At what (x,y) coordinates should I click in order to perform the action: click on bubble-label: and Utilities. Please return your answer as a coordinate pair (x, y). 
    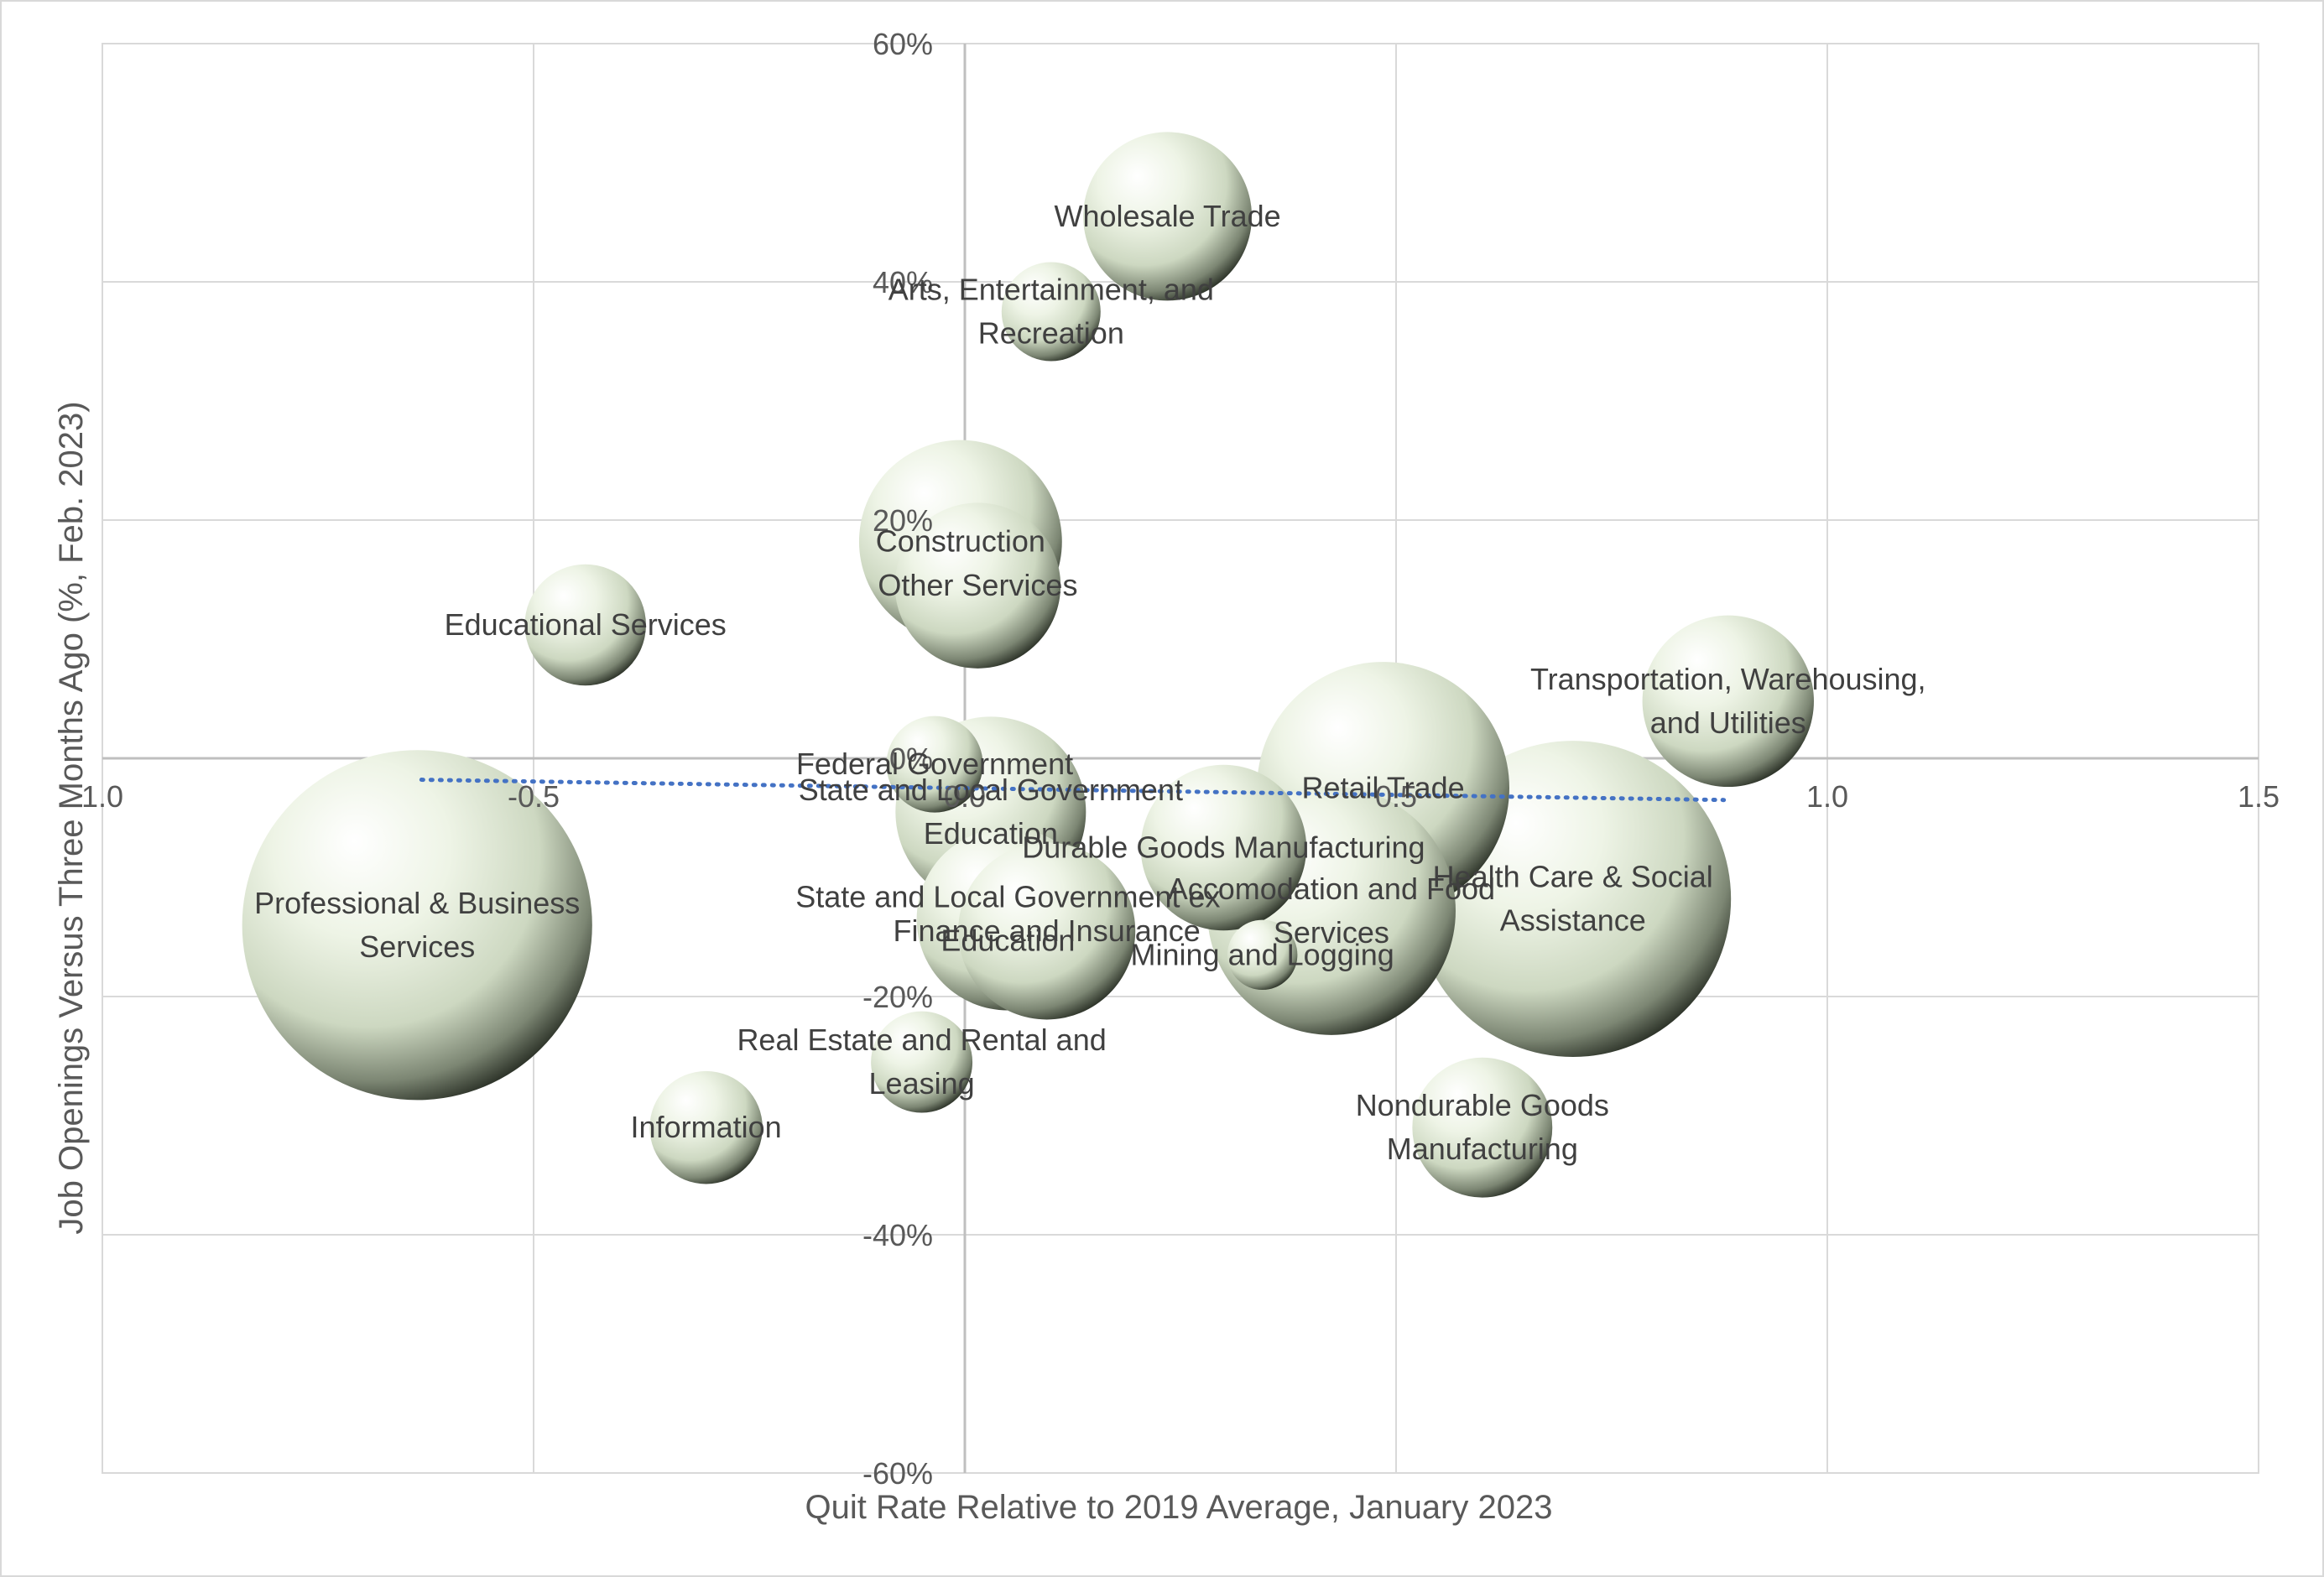
    Looking at the image, I should click on (1728, 722).